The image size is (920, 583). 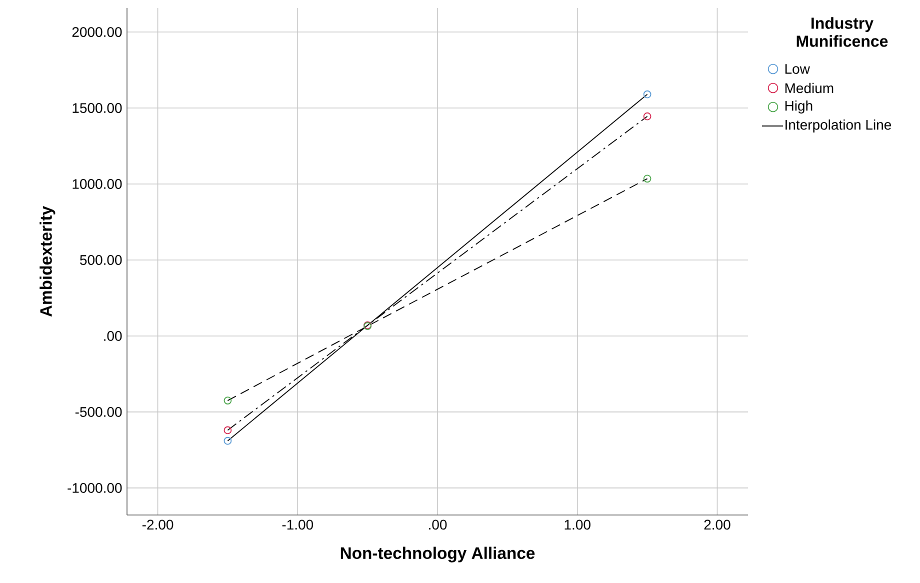 I want to click on y-tick-label: 1000.00, so click(x=97, y=184).